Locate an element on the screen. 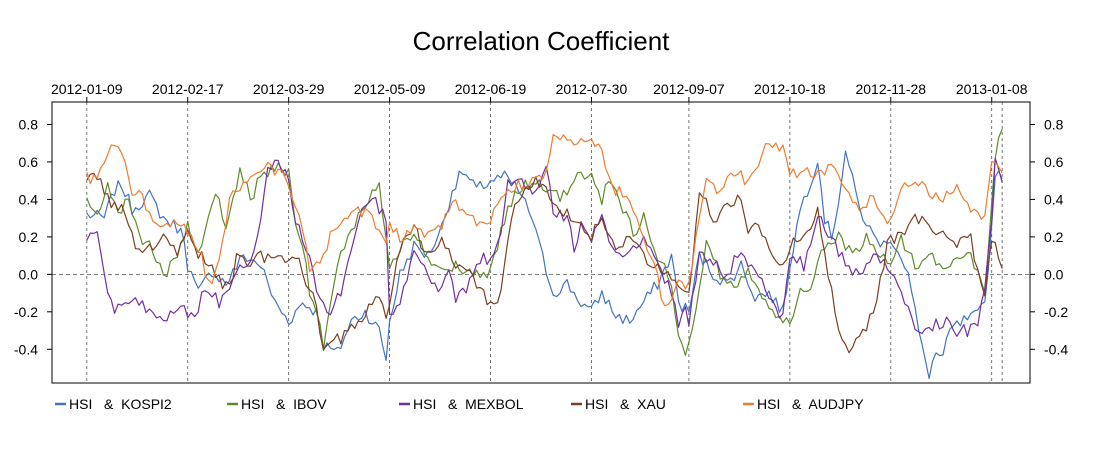  x-tick-label: 2012-07-30 is located at coordinates (592, 89).